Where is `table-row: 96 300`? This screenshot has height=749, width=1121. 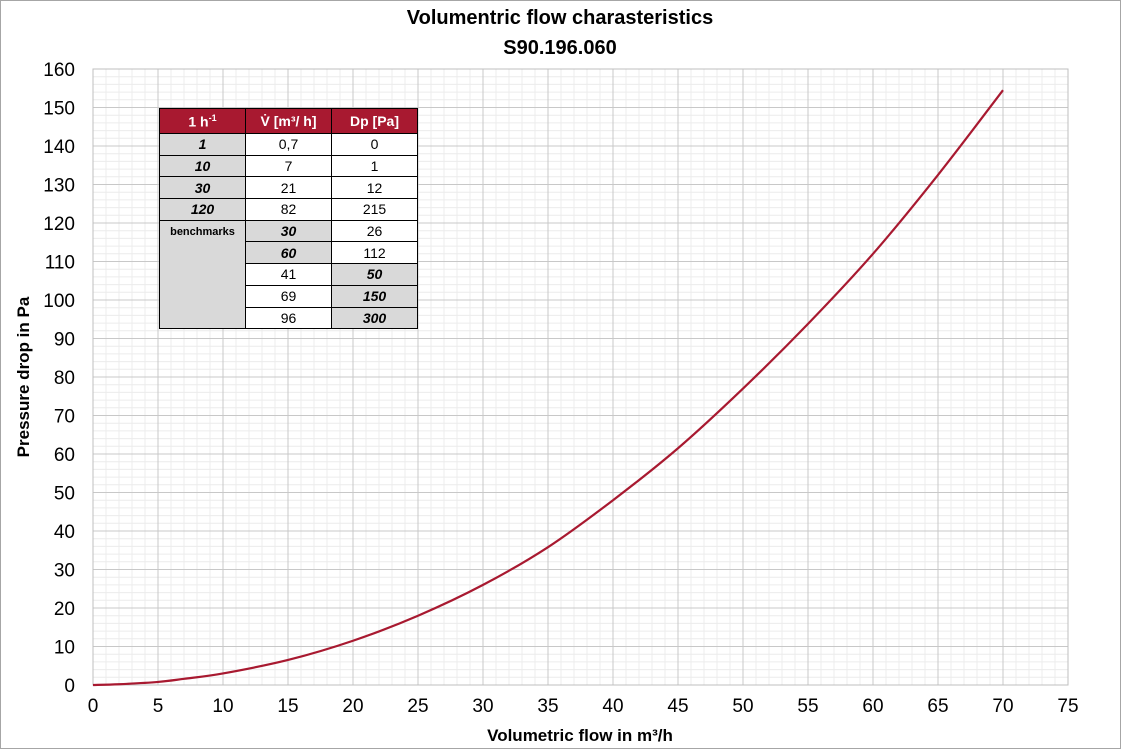 table-row: 96 300 is located at coordinates (289, 318).